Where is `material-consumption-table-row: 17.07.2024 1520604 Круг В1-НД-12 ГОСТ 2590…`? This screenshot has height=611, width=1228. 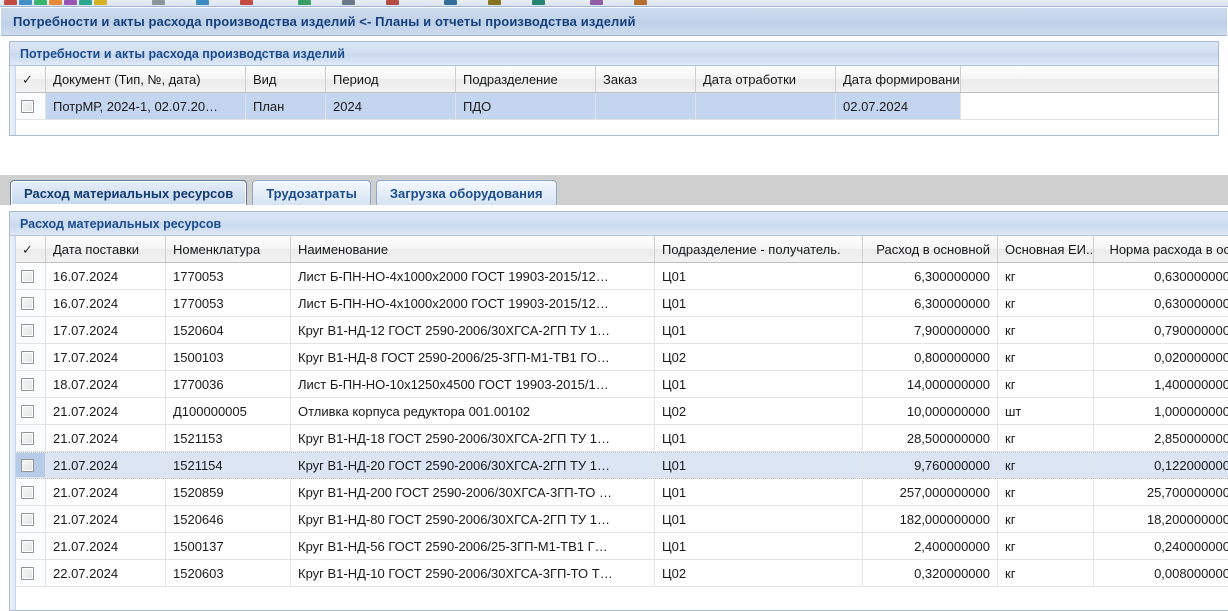 material-consumption-table-row: 17.07.2024 1520604 Круг В1-НД-12 ГОСТ 2590… is located at coordinates (619, 330).